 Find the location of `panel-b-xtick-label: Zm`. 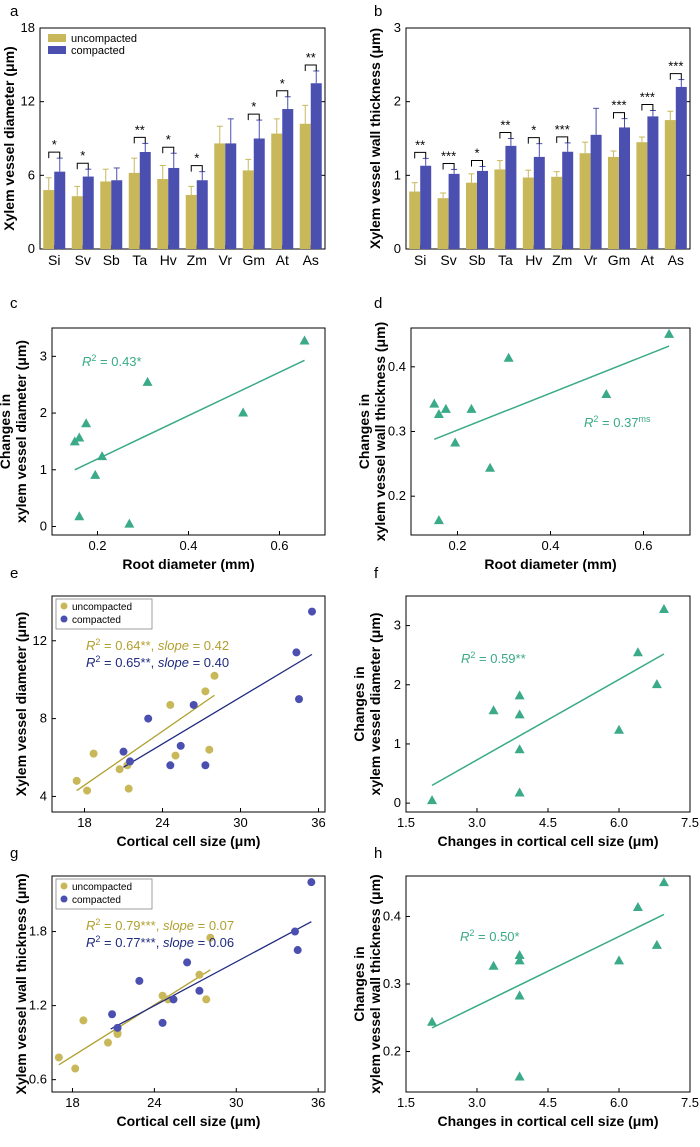

panel-b-xtick-label: Zm is located at coordinates (562, 260).